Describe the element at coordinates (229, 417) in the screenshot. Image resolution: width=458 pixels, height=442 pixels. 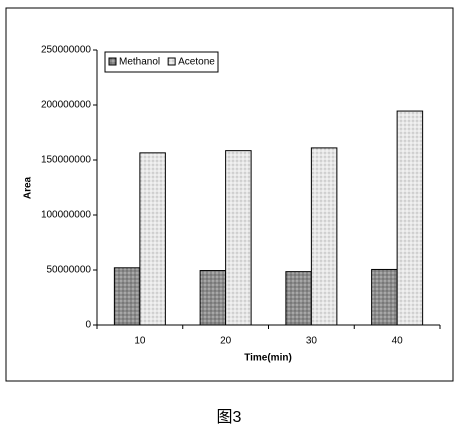
I see `caption: 图3` at that location.